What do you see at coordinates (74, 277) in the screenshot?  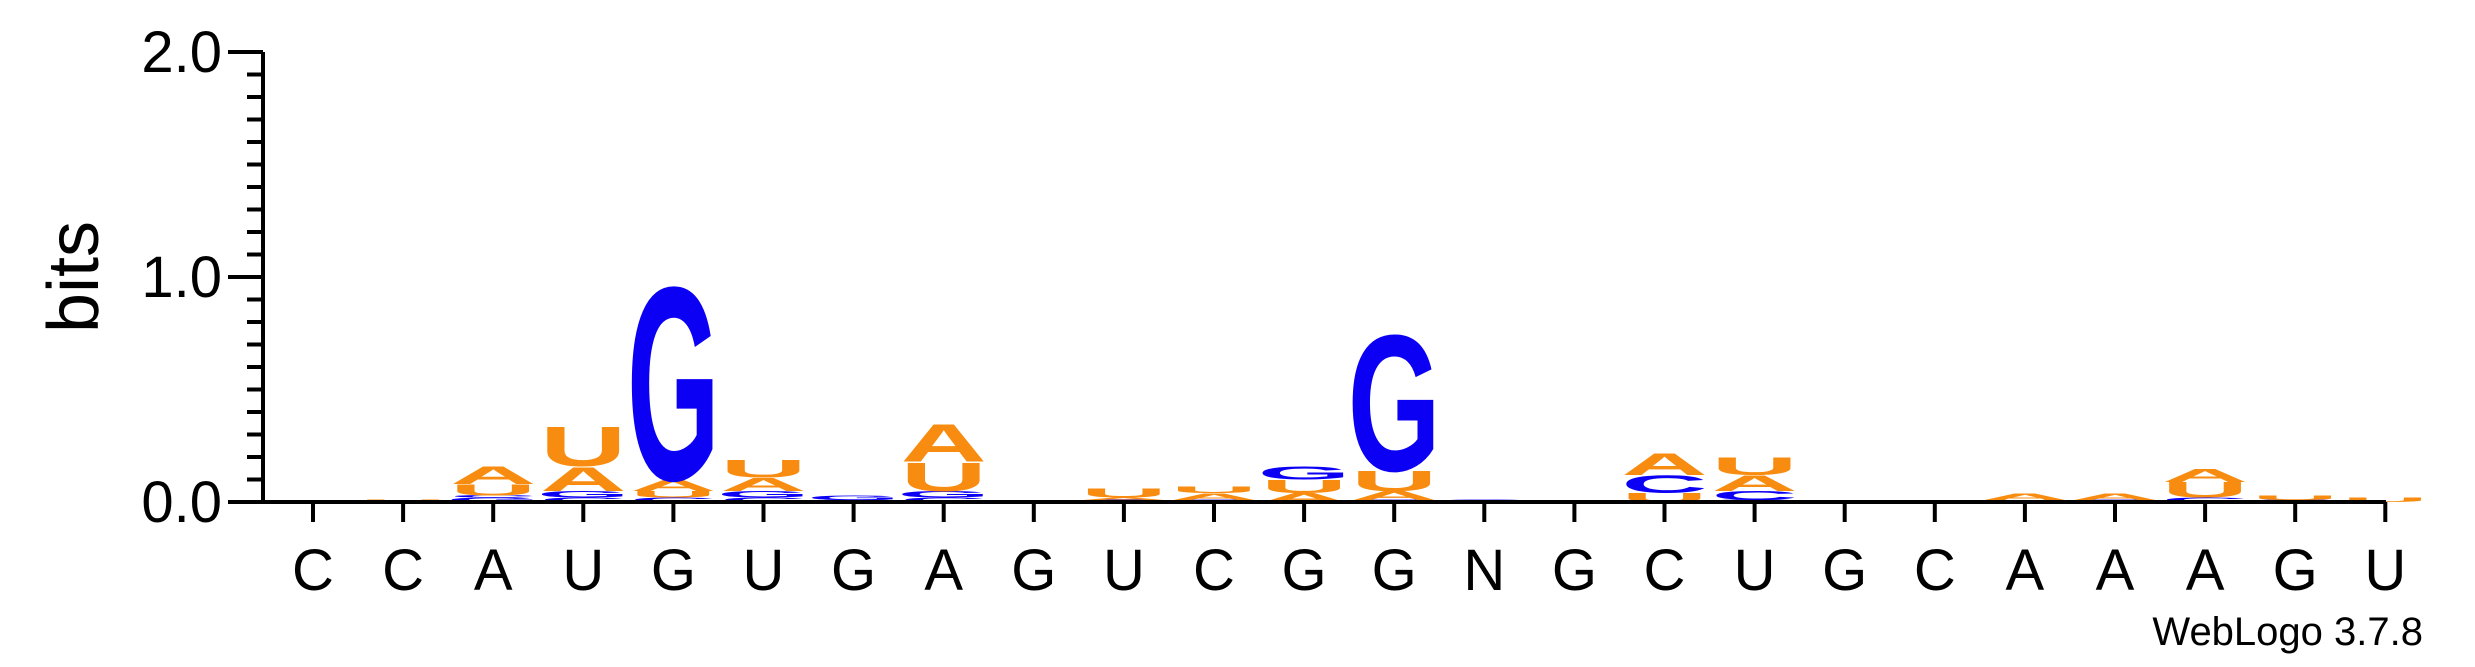 I see `y-axis-title: bits` at bounding box center [74, 277].